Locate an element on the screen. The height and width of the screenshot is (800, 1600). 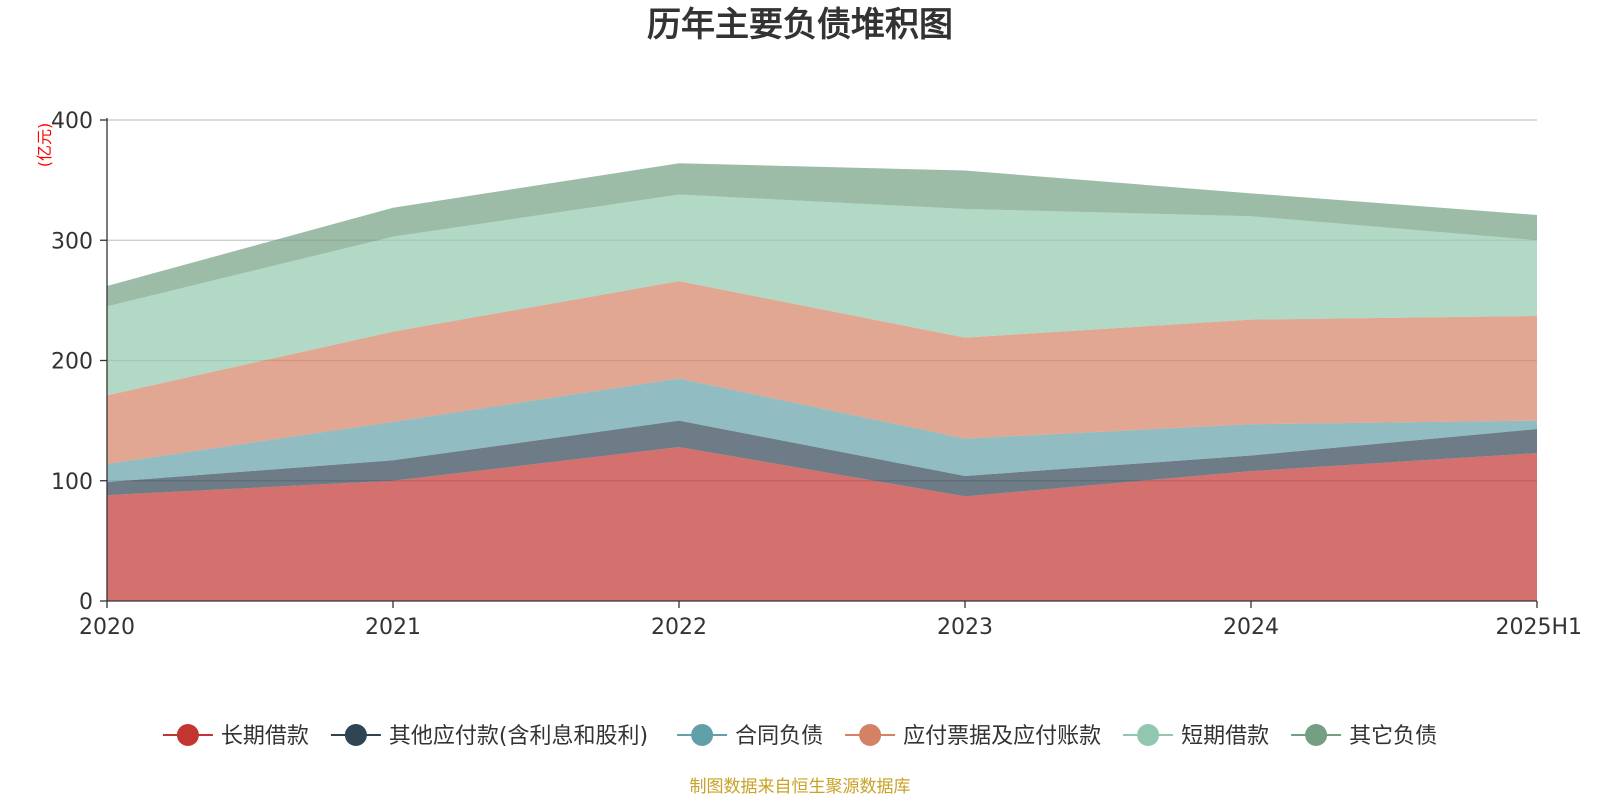
x-tick-label: 2023 is located at coordinates (965, 627).